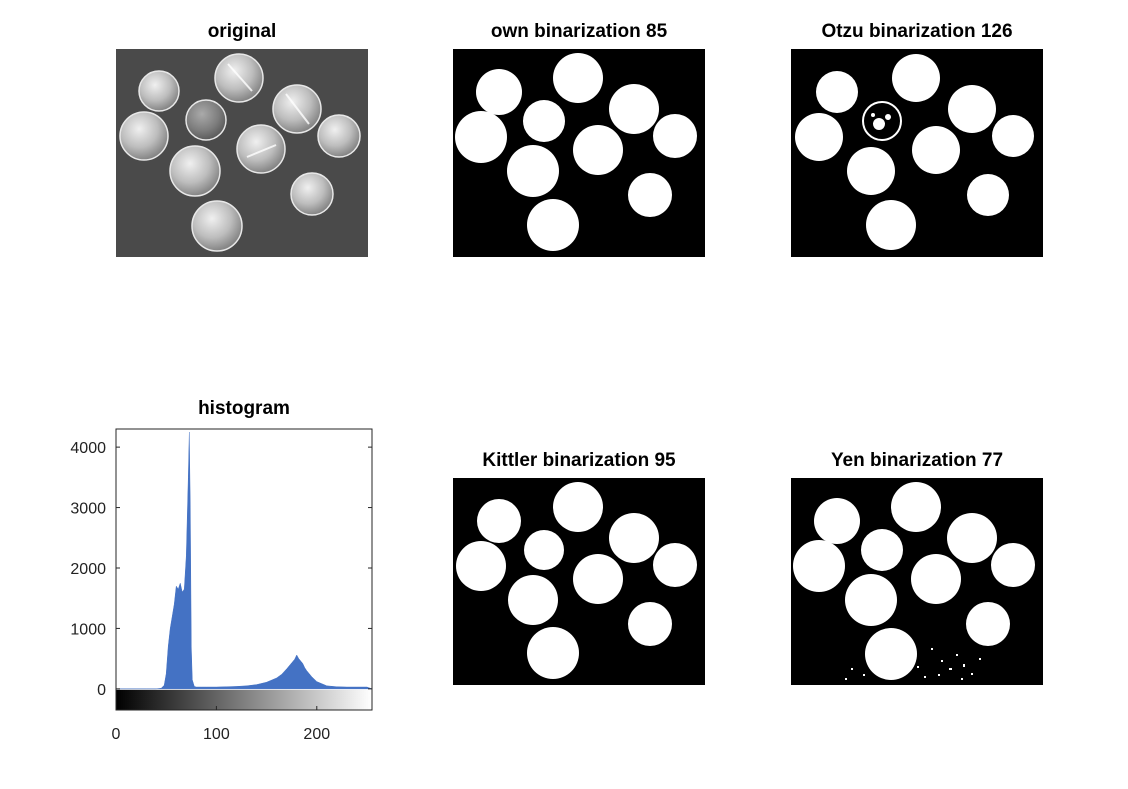 This screenshot has height=789, width=1128. I want to click on noise-speckles, so click(913, 664).